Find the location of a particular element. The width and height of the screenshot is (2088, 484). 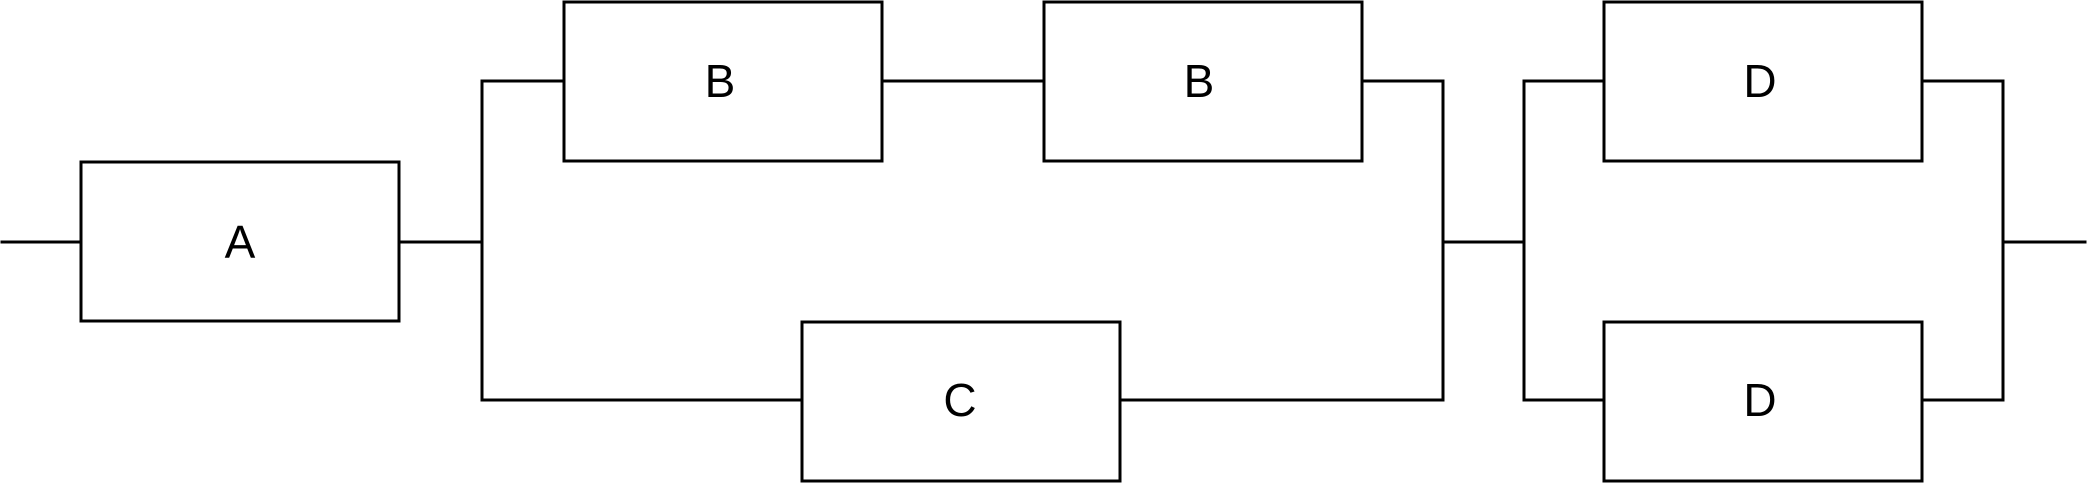

block-d1-box is located at coordinates (1763, 81).